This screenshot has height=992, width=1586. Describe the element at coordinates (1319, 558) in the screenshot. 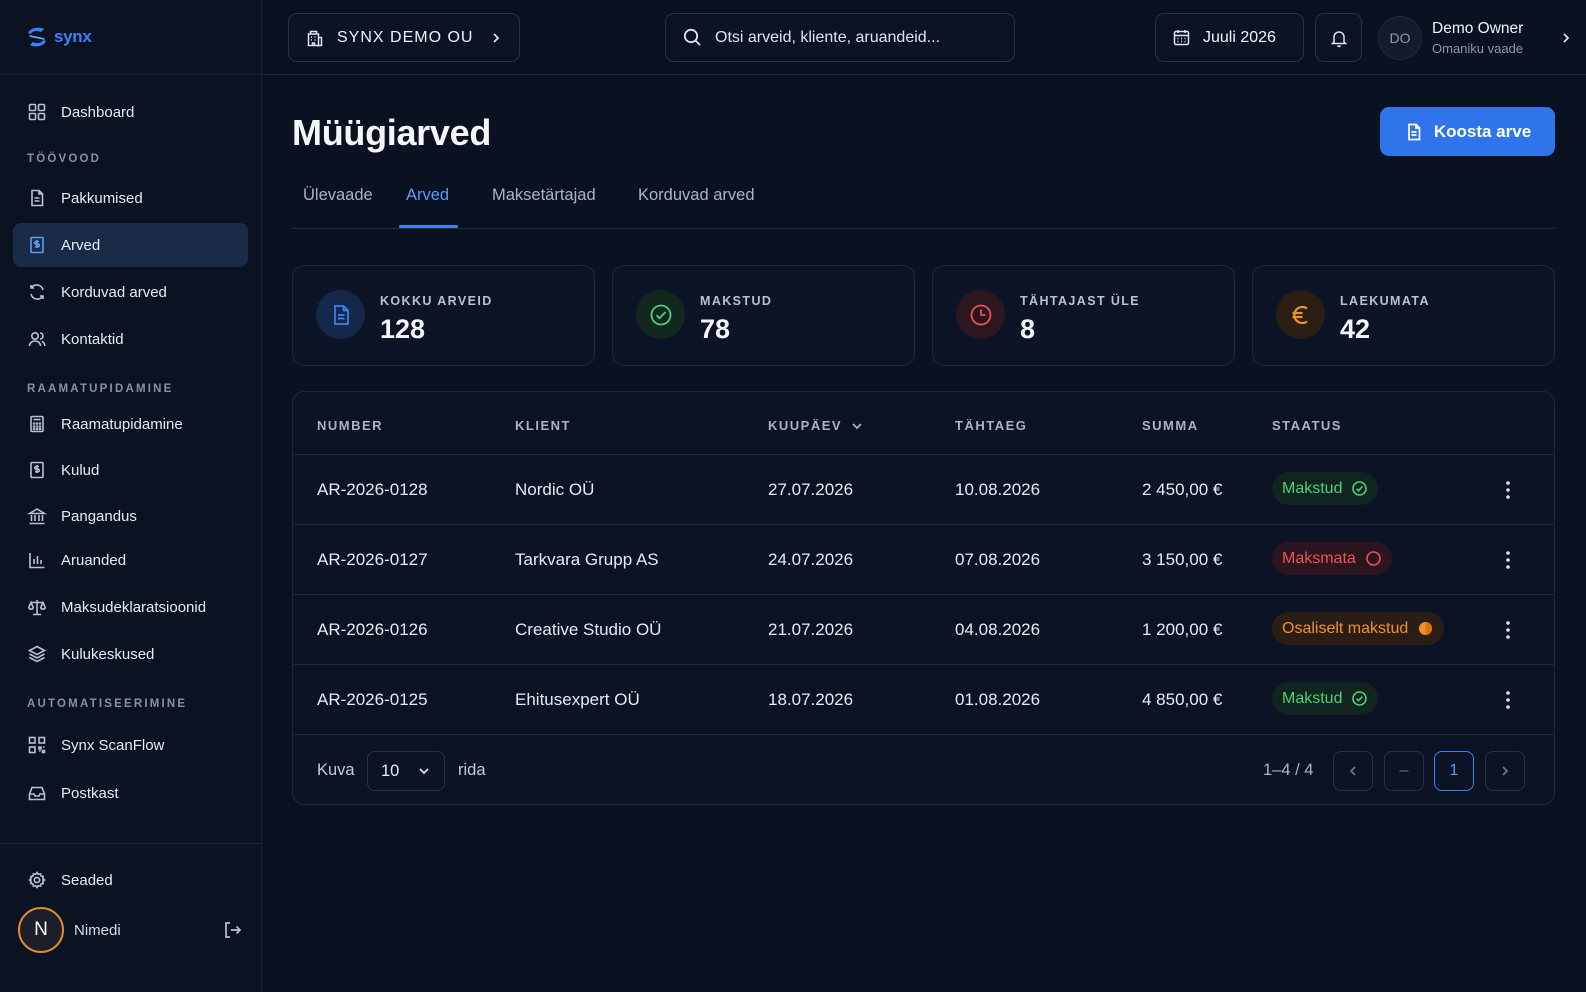

I see `status-label: Maksmata` at that location.